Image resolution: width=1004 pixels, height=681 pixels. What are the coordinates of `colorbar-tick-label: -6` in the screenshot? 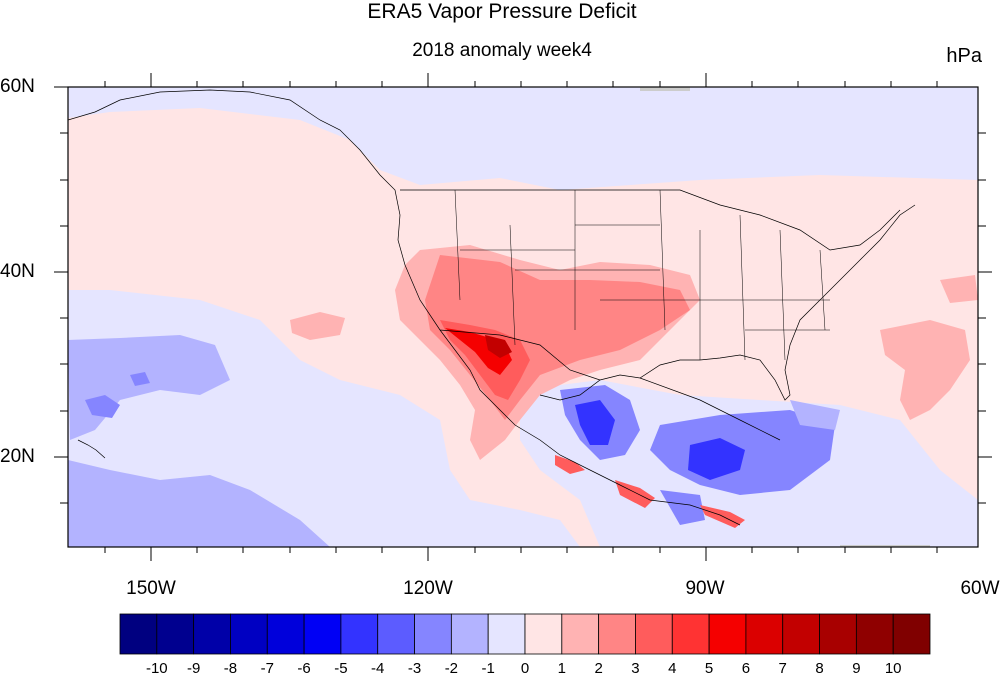 It's located at (304, 668).